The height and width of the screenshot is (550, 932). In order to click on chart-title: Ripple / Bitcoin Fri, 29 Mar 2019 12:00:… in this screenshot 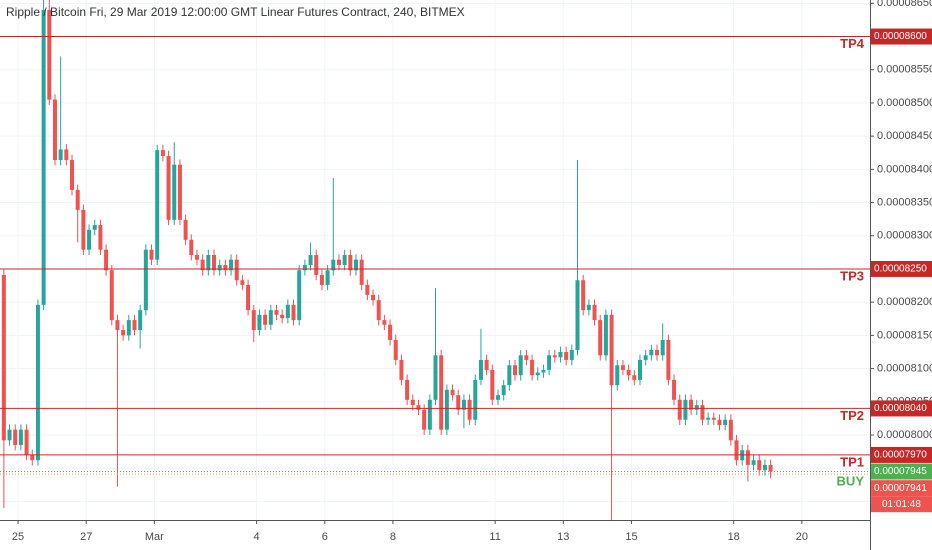, I will do `click(235, 12)`.